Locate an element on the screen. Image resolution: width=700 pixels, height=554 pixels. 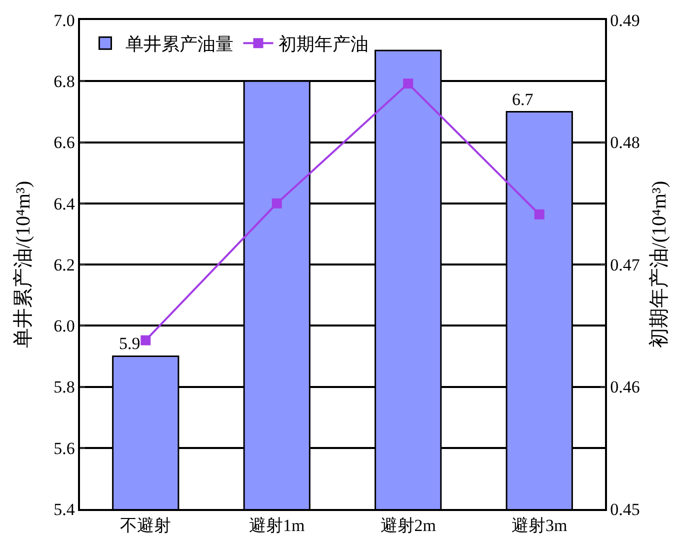
y-tick-label: 6.8 is located at coordinates (64, 82).